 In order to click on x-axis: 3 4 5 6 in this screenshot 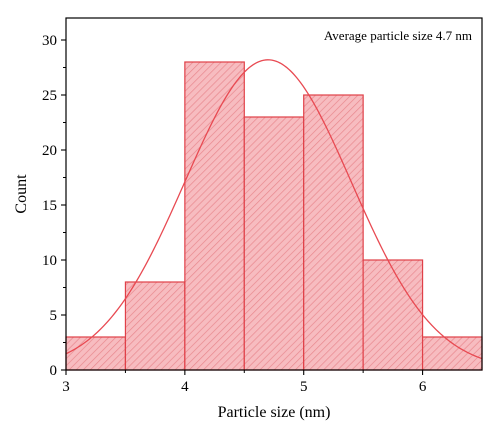, I will do `click(244, 382)`.